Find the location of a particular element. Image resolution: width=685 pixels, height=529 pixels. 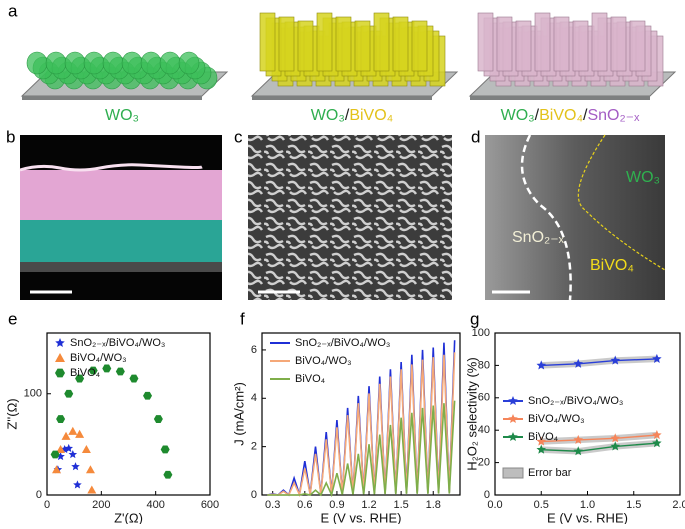

x-axis-label: E (V vs. RHE) is located at coordinates (587, 517).